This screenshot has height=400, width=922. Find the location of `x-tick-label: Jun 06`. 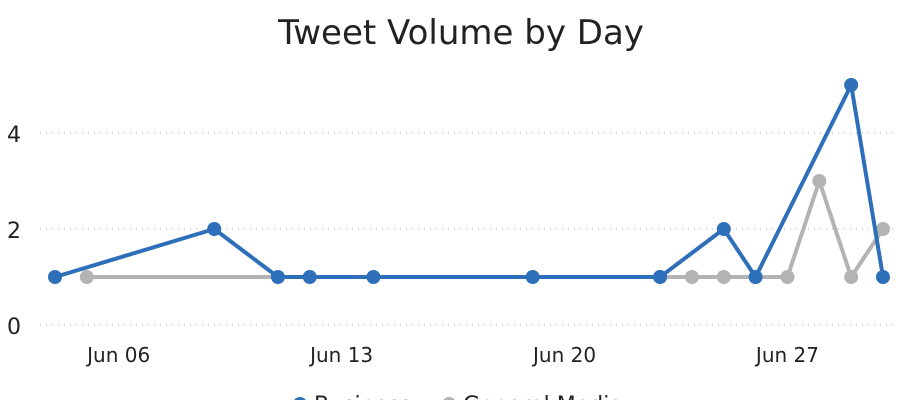

x-tick-label: Jun 06 is located at coordinates (117, 355).